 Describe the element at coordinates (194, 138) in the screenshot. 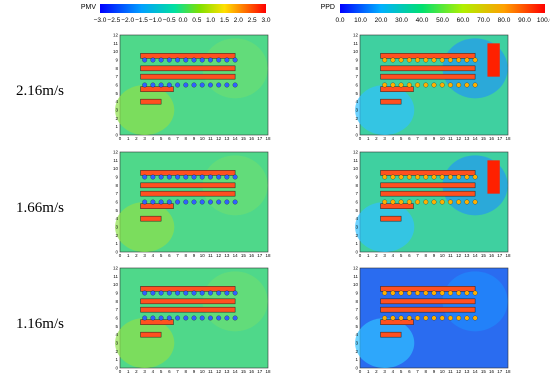

I see `x-tick-label: 9` at that location.